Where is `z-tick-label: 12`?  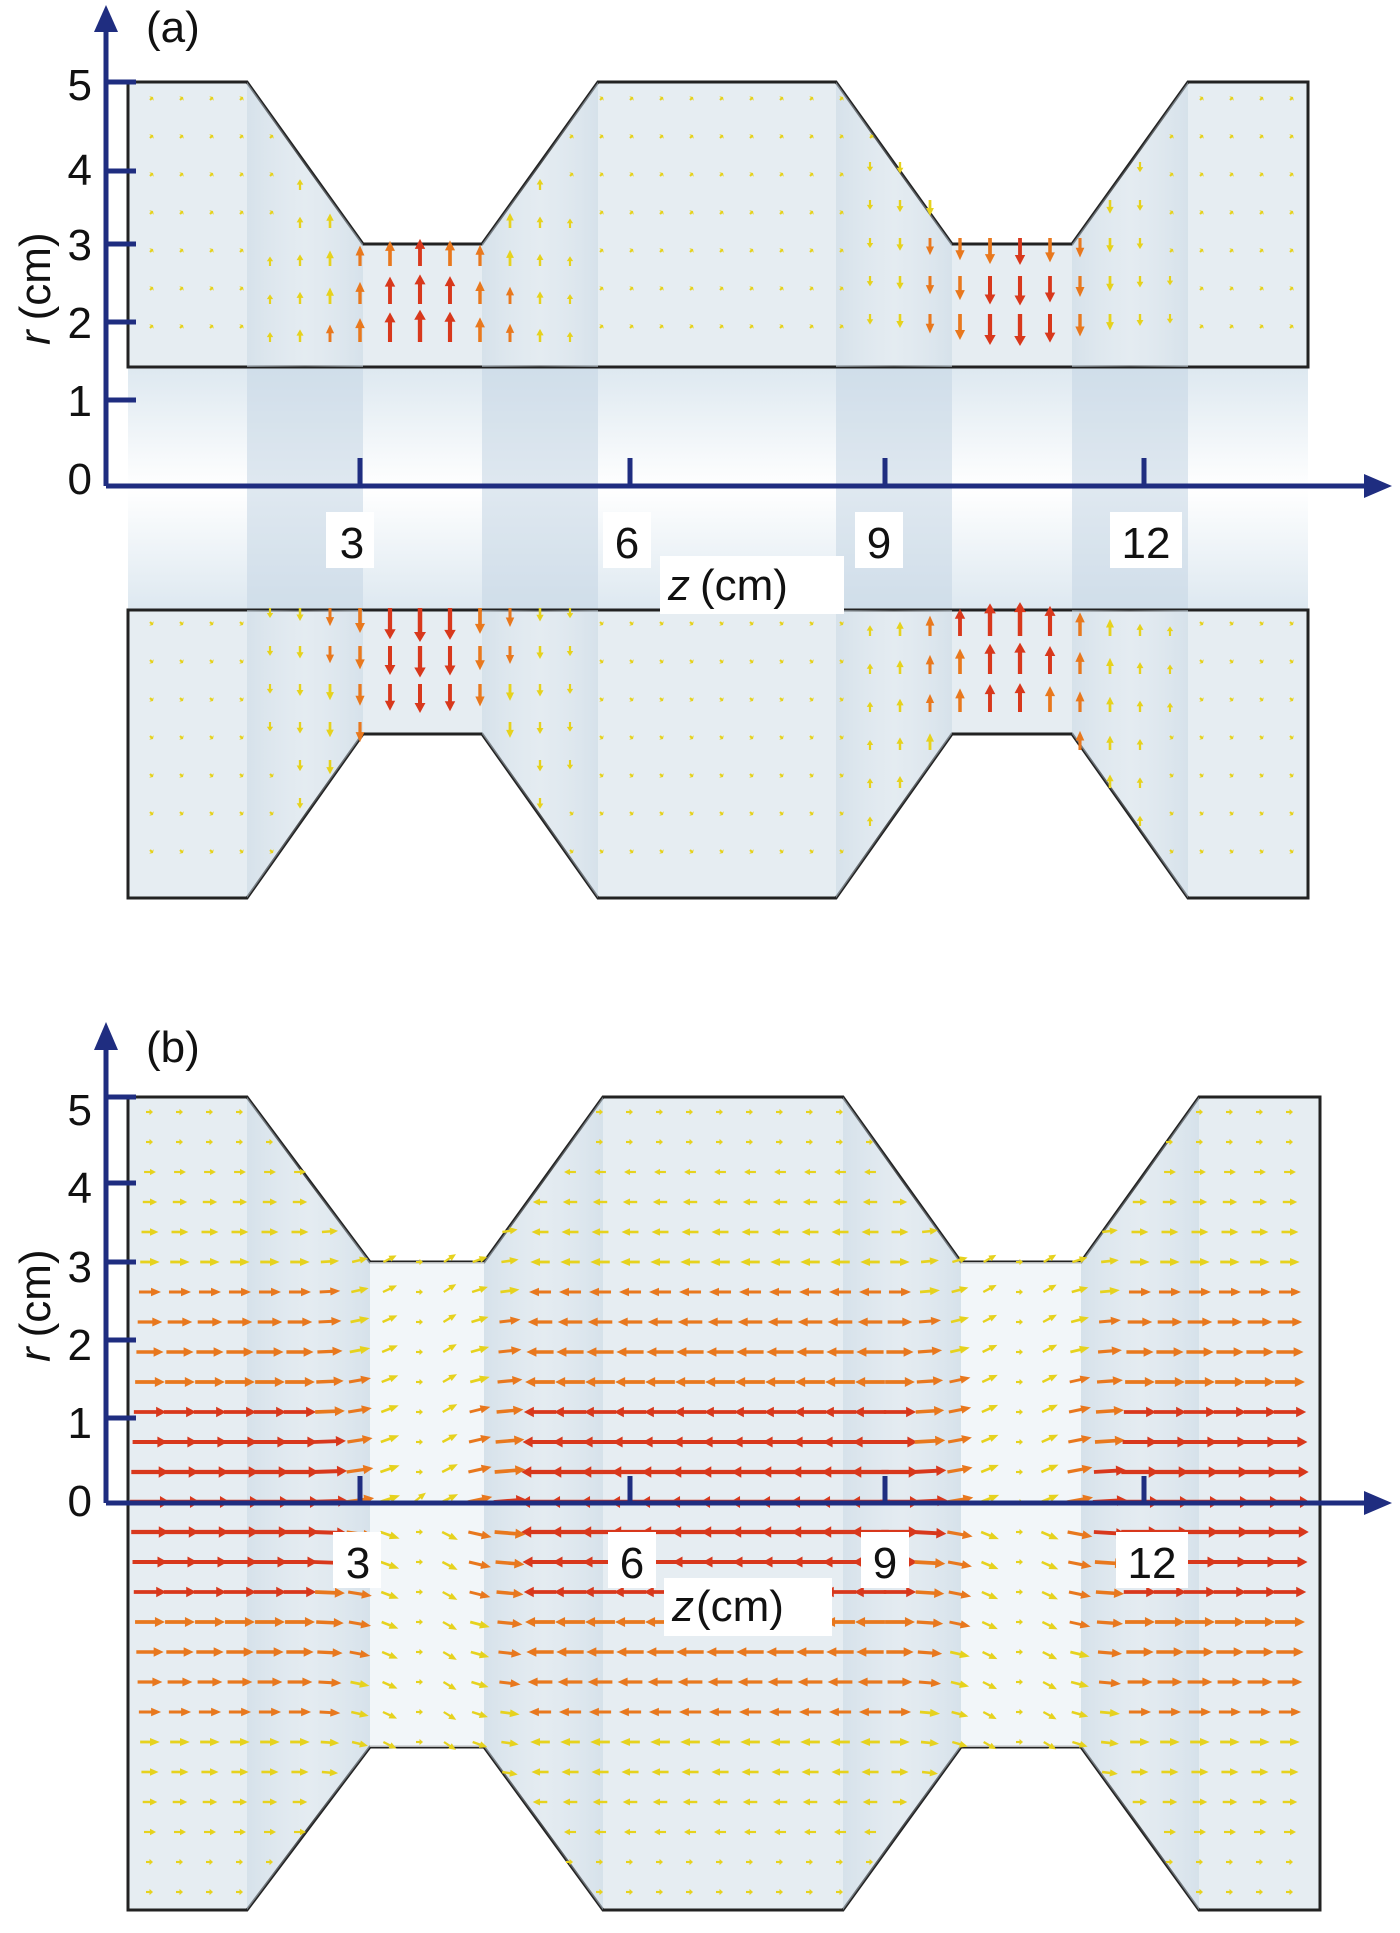
z-tick-label: 12 is located at coordinates (1146, 543).